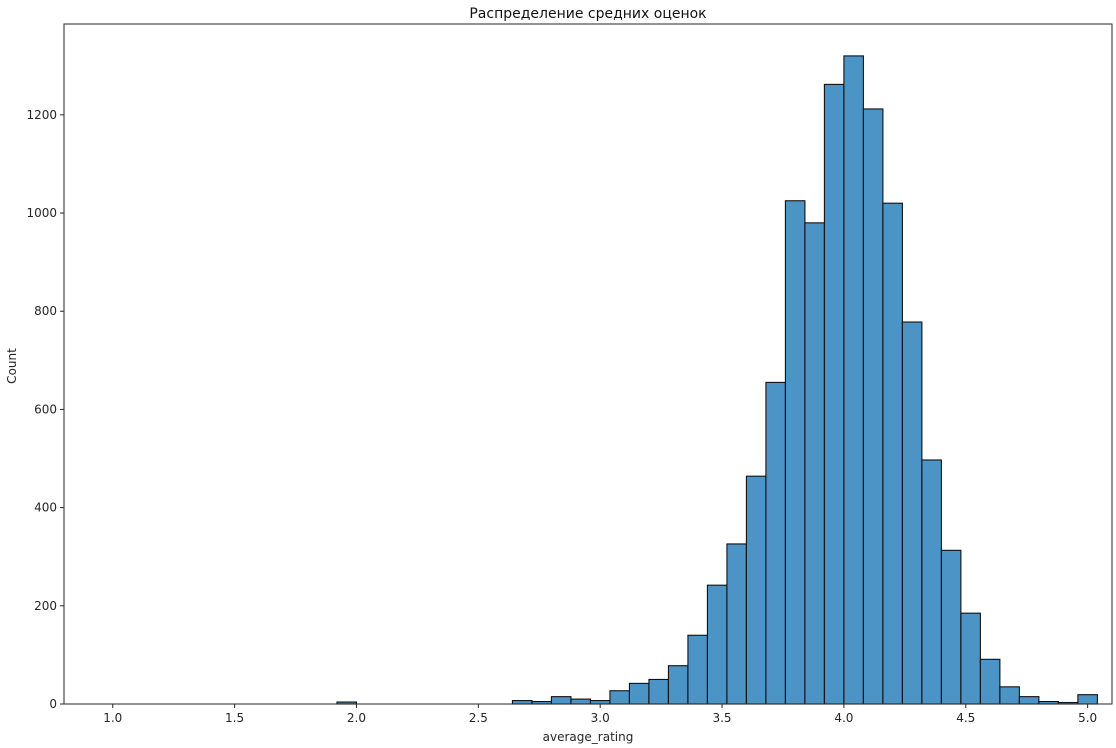  I want to click on x-tick-label: 2.5, so click(478, 718).